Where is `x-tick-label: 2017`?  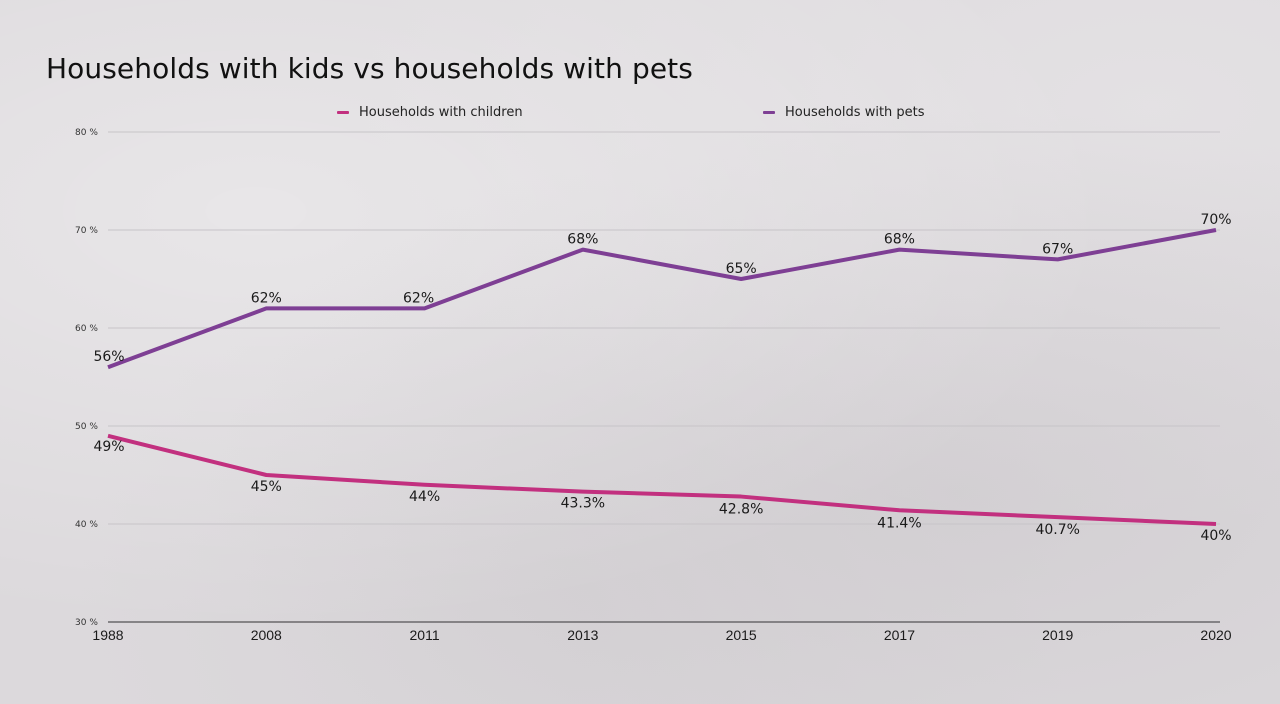 x-tick-label: 2017 is located at coordinates (899, 635).